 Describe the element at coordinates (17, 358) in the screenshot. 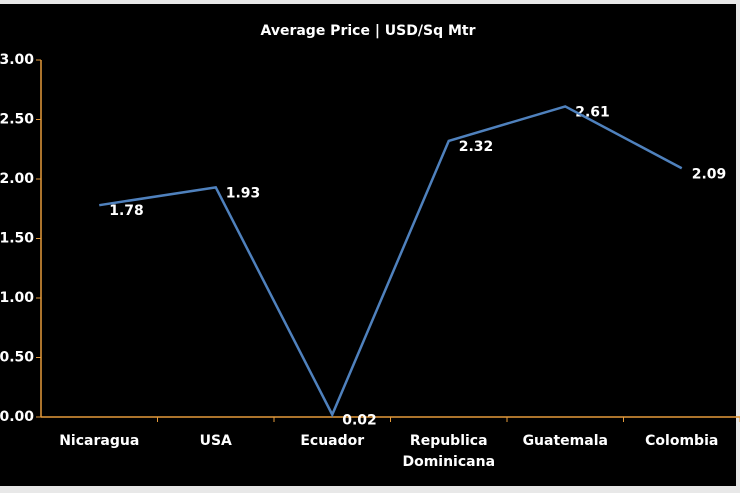

I see `y-tick-label: 0.50` at that location.